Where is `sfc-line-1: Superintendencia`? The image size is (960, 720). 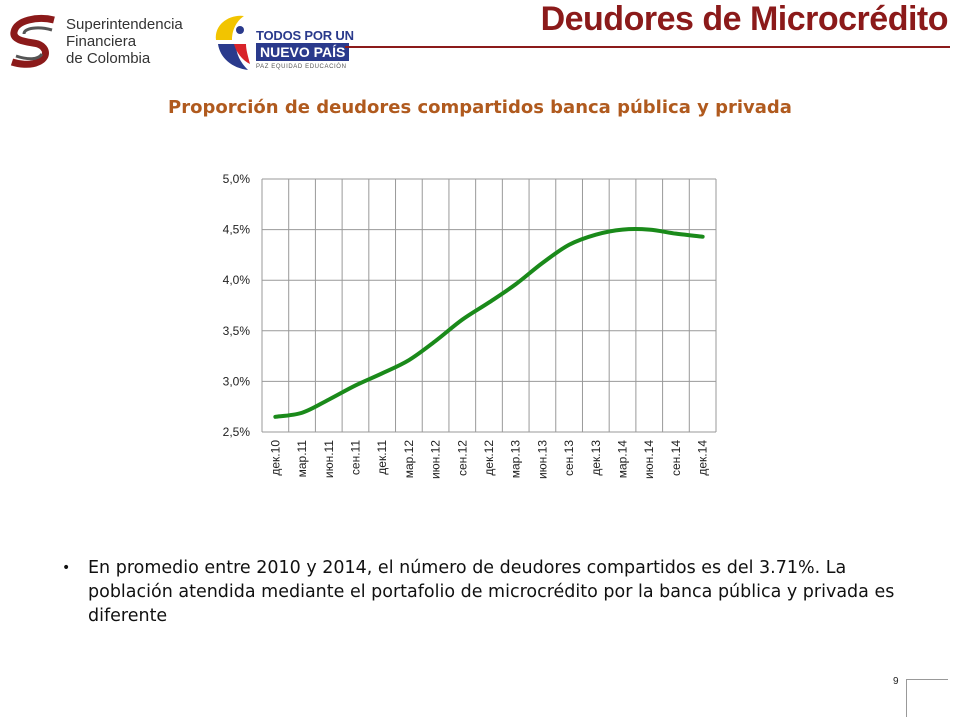
sfc-line-1: Superintendencia is located at coordinates (124, 24).